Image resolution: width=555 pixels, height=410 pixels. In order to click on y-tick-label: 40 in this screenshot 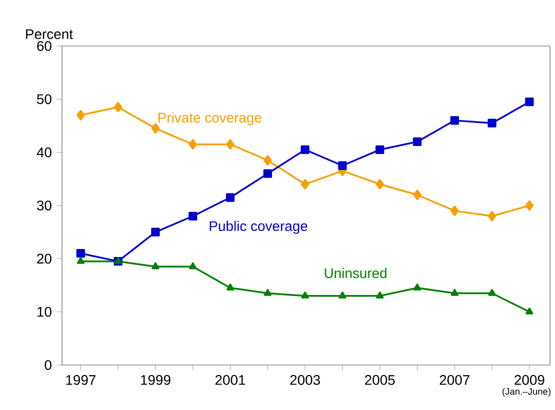, I will do `click(44, 152)`.